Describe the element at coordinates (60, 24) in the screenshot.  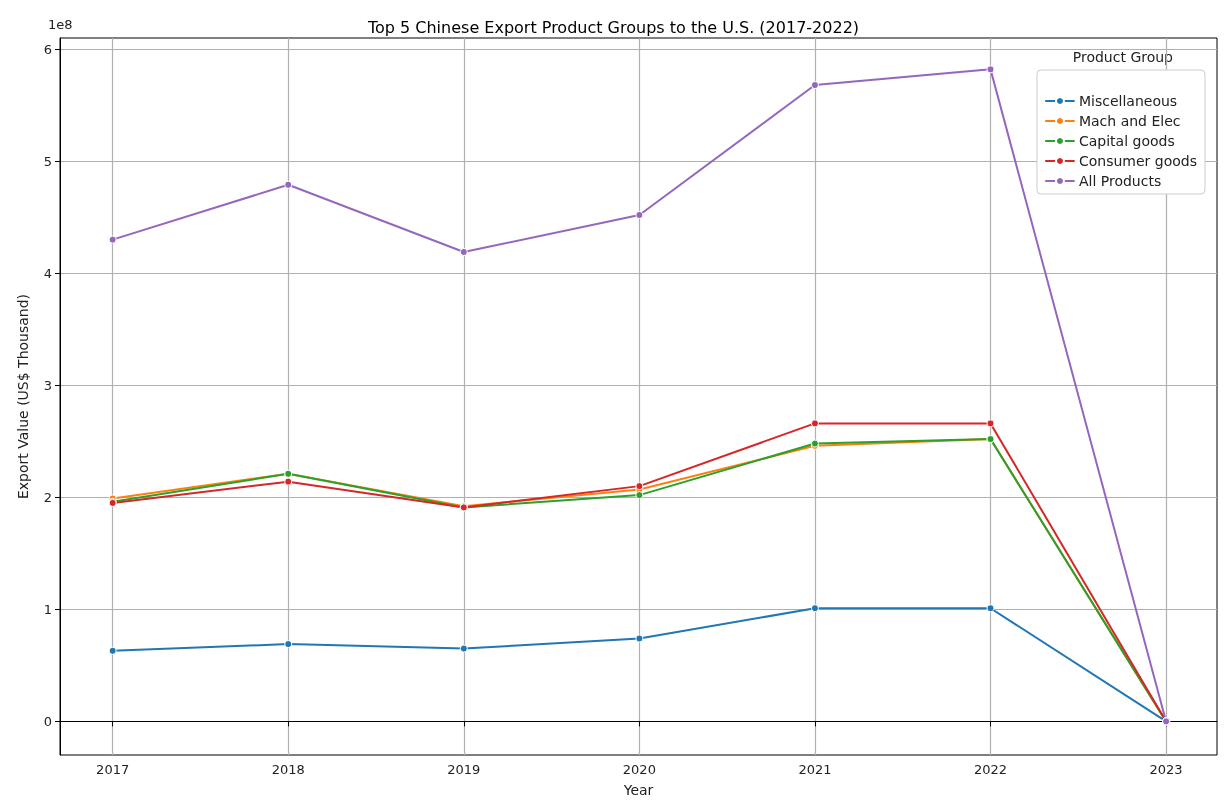
I see `text: 1e8` at that location.